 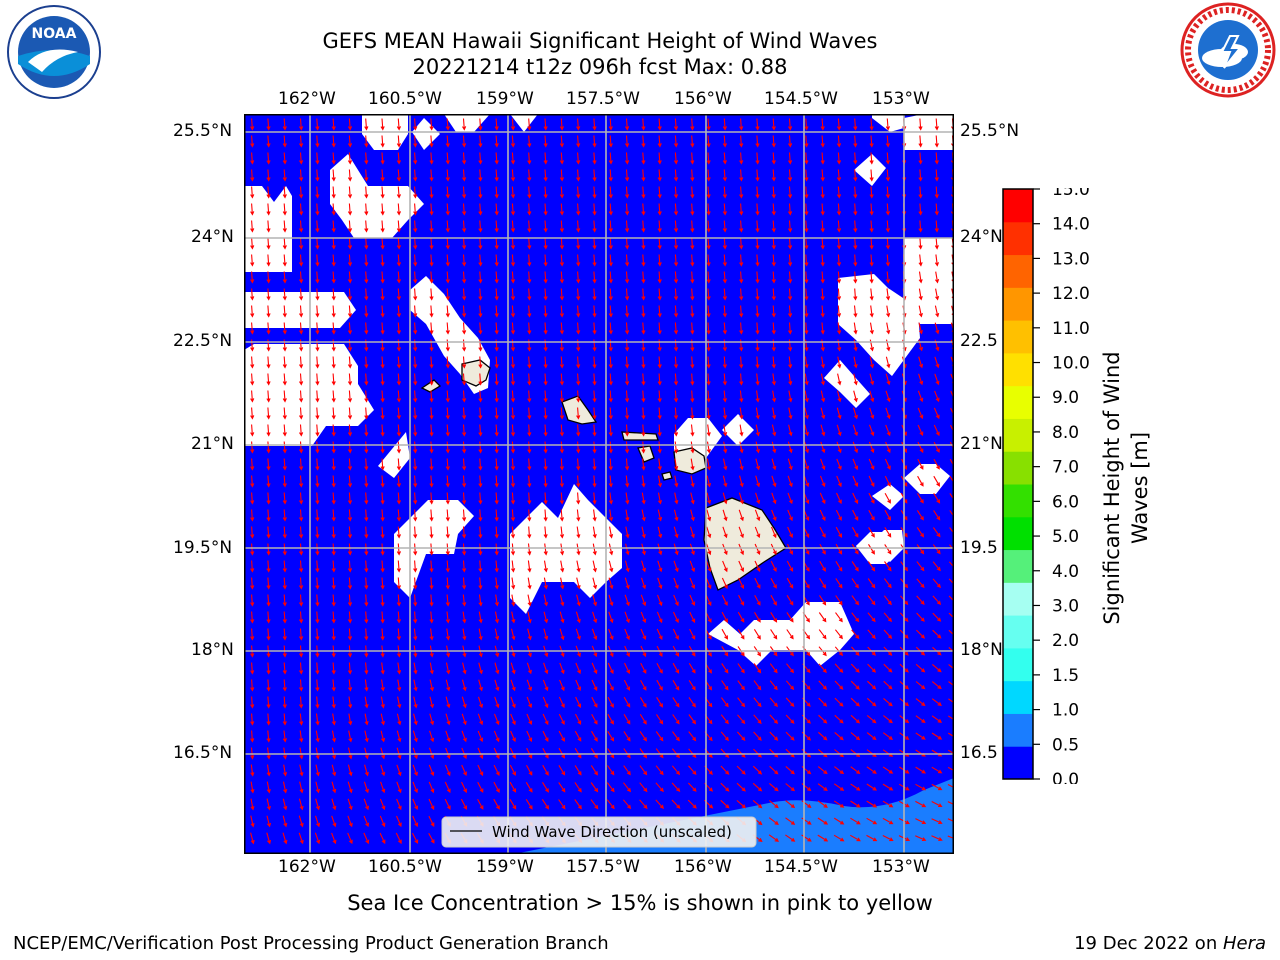 What do you see at coordinates (981, 444) in the screenshot?
I see `lat-tick-right: 21°N` at bounding box center [981, 444].